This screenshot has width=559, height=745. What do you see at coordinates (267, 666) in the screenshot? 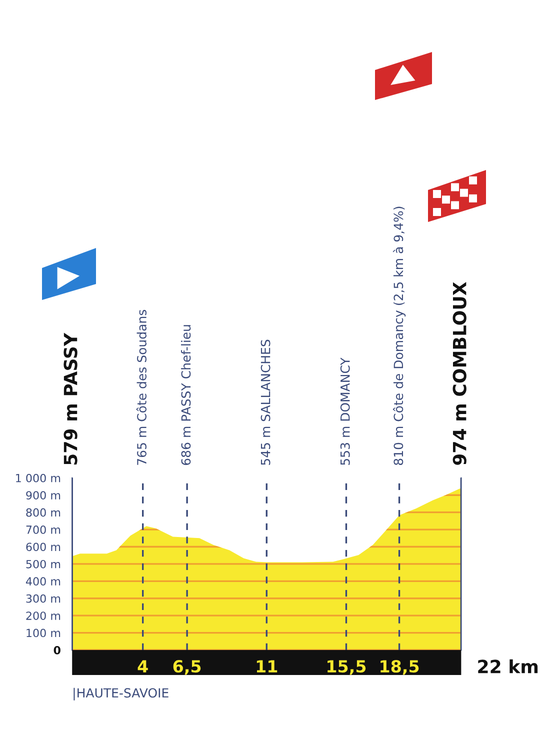
I see `x-tick-label: 11` at bounding box center [267, 666].